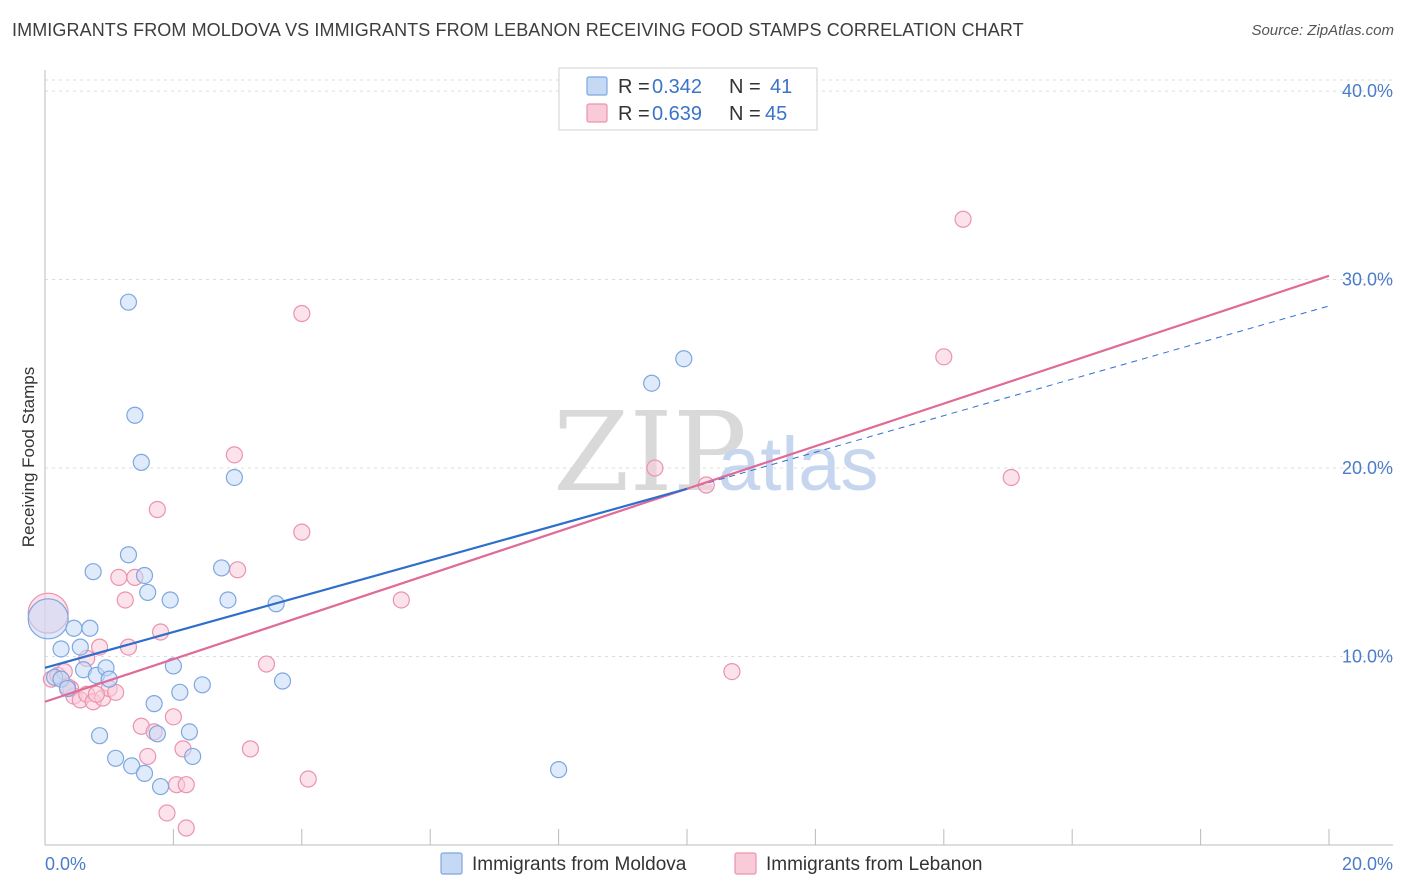 Image resolution: width=1406 pixels, height=892 pixels. I want to click on legend-swatch-lebanon, so click(597, 113).